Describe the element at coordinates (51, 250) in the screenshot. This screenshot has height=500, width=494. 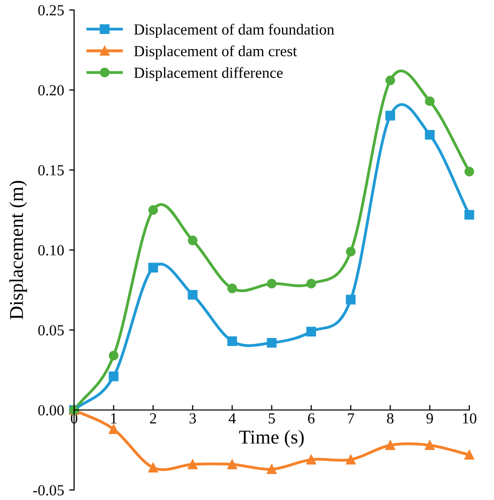
I see `y-tick-label: 0.10` at that location.